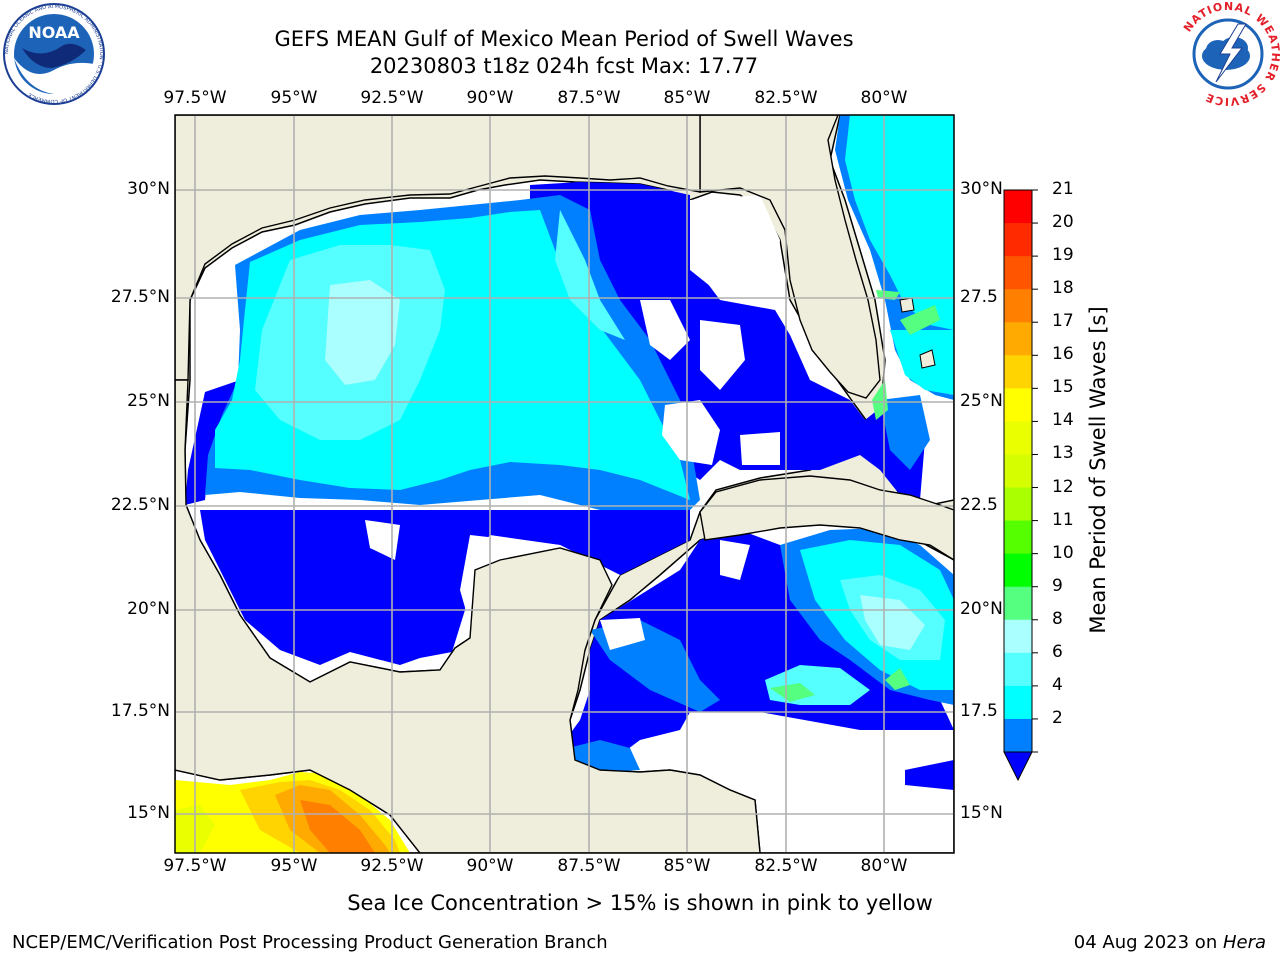  What do you see at coordinates (54, 32) in the screenshot?
I see `noaa-logo-text: NOAA` at bounding box center [54, 32].